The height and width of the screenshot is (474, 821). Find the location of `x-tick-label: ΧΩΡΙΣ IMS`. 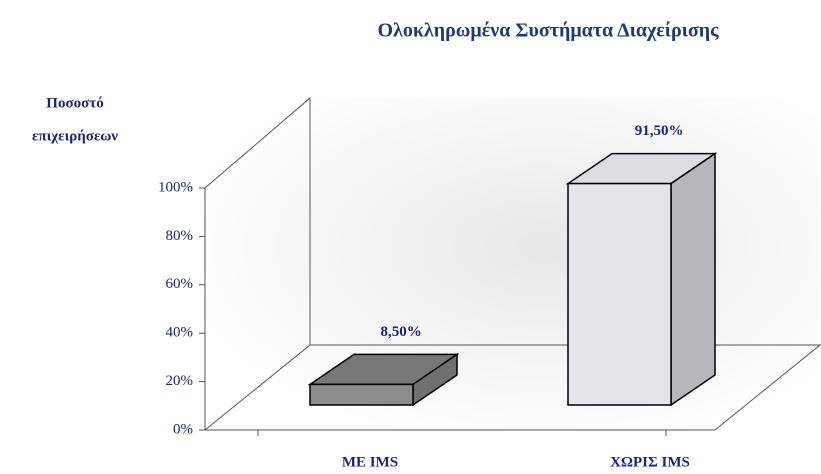

x-tick-label: ΧΩΡΙΣ IMS is located at coordinates (650, 462).